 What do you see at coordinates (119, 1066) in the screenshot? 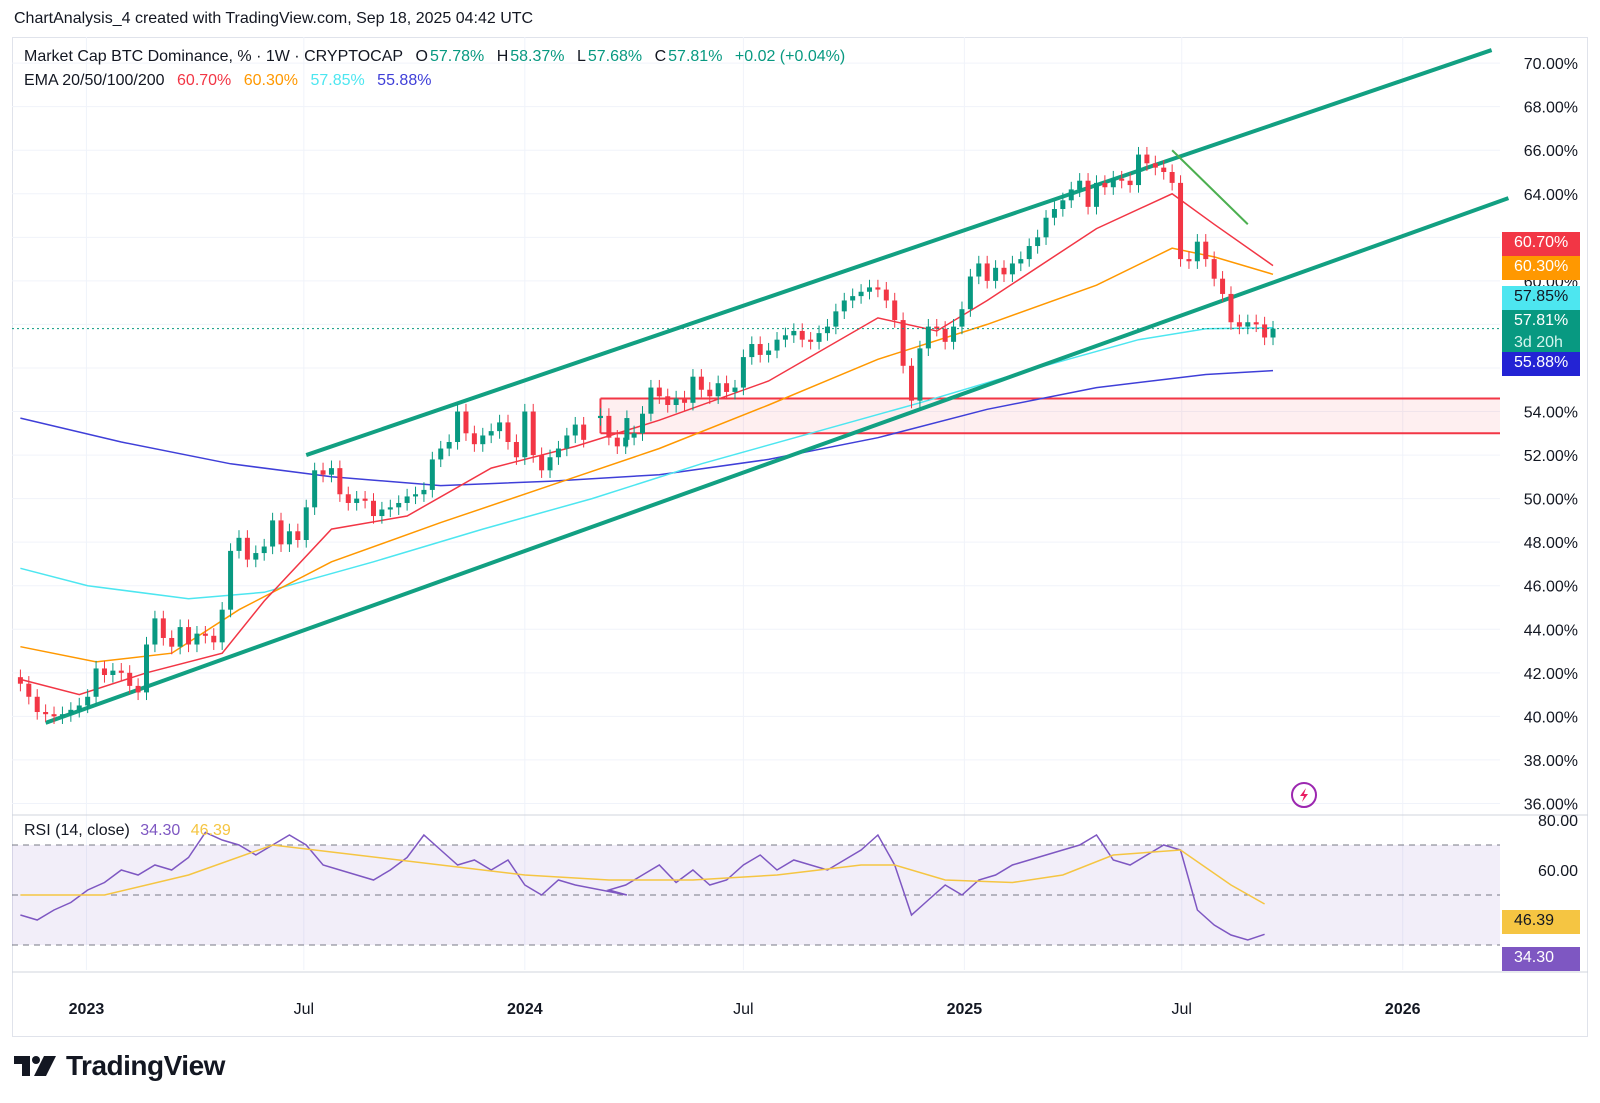
I see `tradingview-logo: TradingView` at bounding box center [119, 1066].